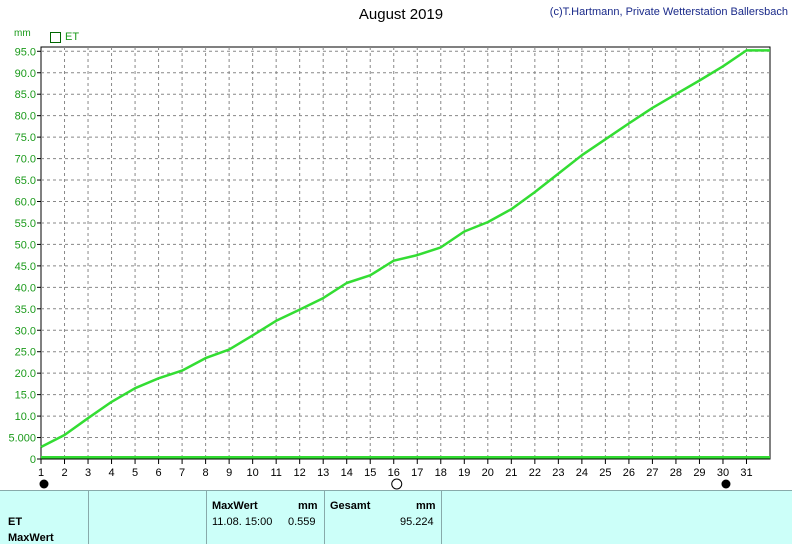  What do you see at coordinates (397, 484) in the screenshot?
I see `full-moon-icon` at bounding box center [397, 484].